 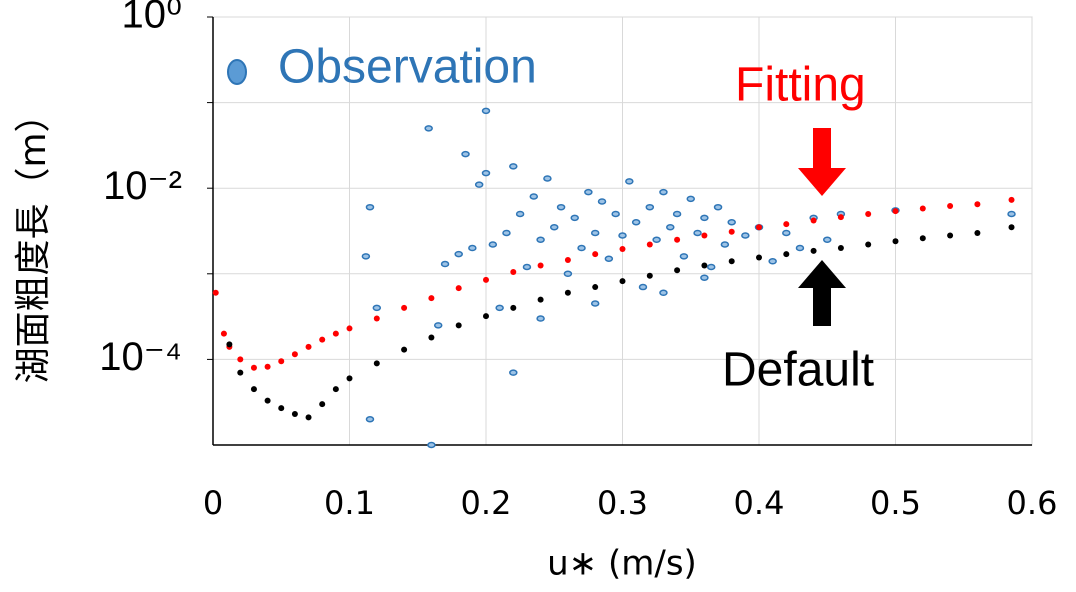 I want to click on default-annotation: Default, so click(x=798, y=370).